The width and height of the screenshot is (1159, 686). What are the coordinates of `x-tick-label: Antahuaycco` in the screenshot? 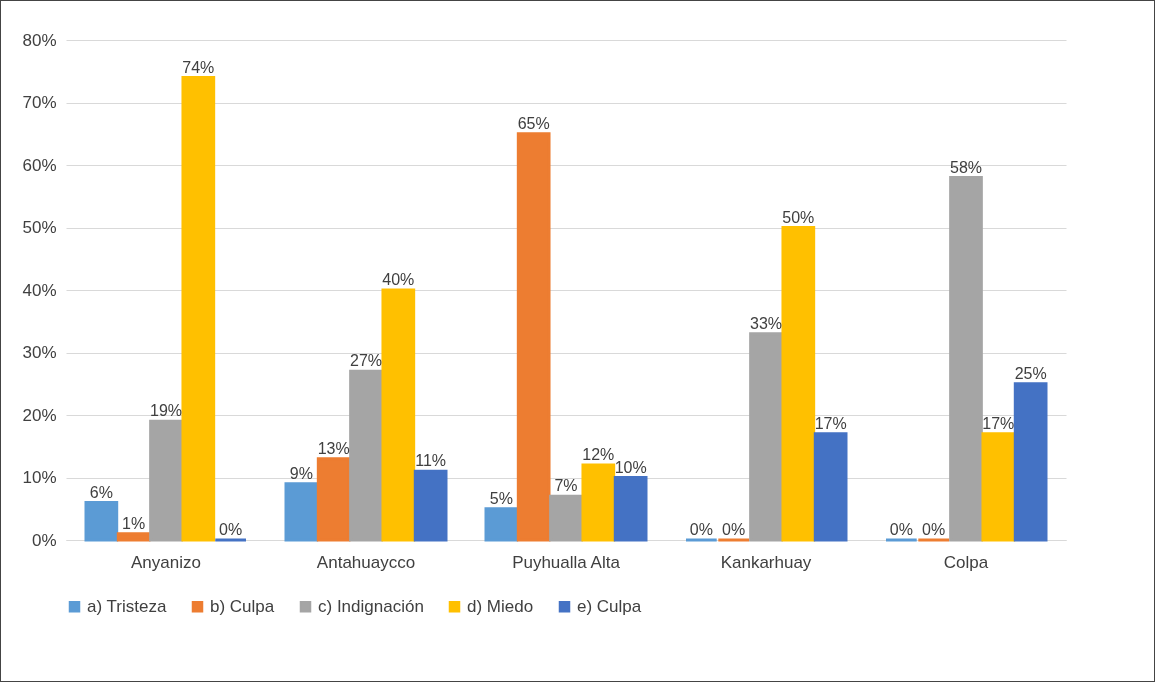 It's located at (366, 562).